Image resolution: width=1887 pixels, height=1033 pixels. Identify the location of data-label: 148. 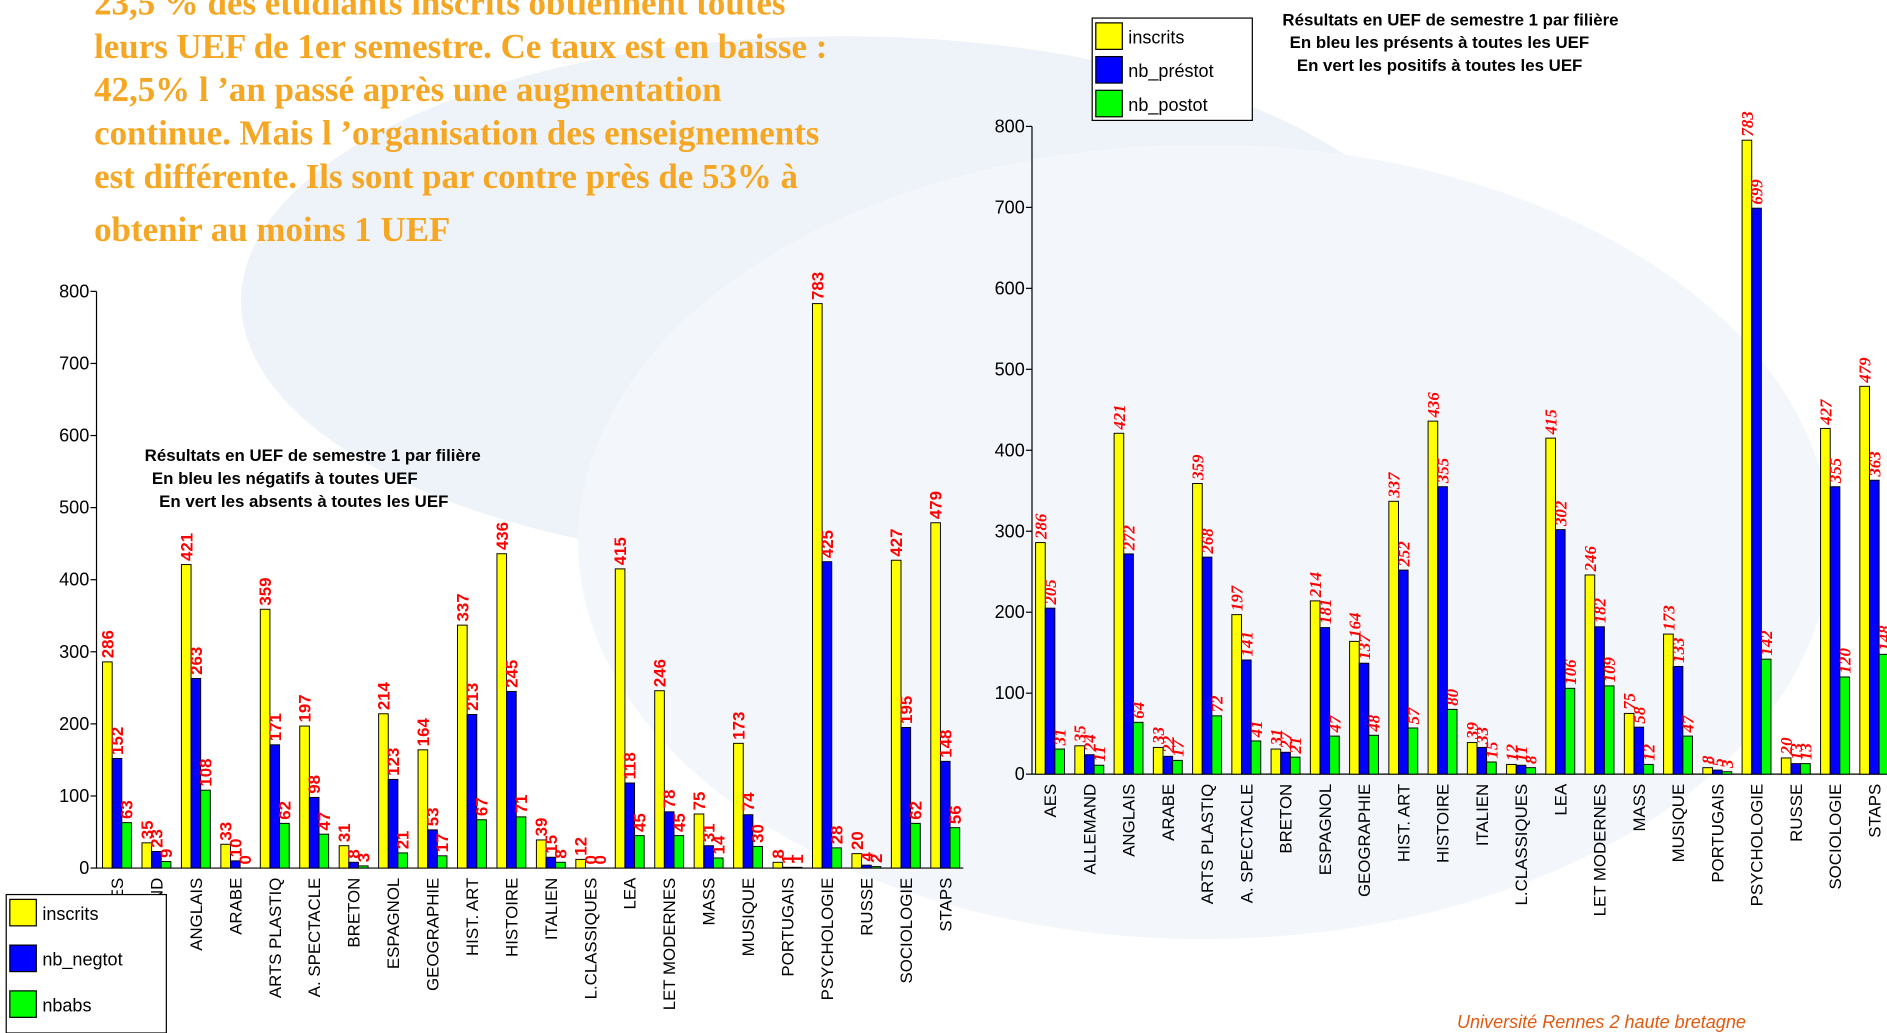
(945, 744).